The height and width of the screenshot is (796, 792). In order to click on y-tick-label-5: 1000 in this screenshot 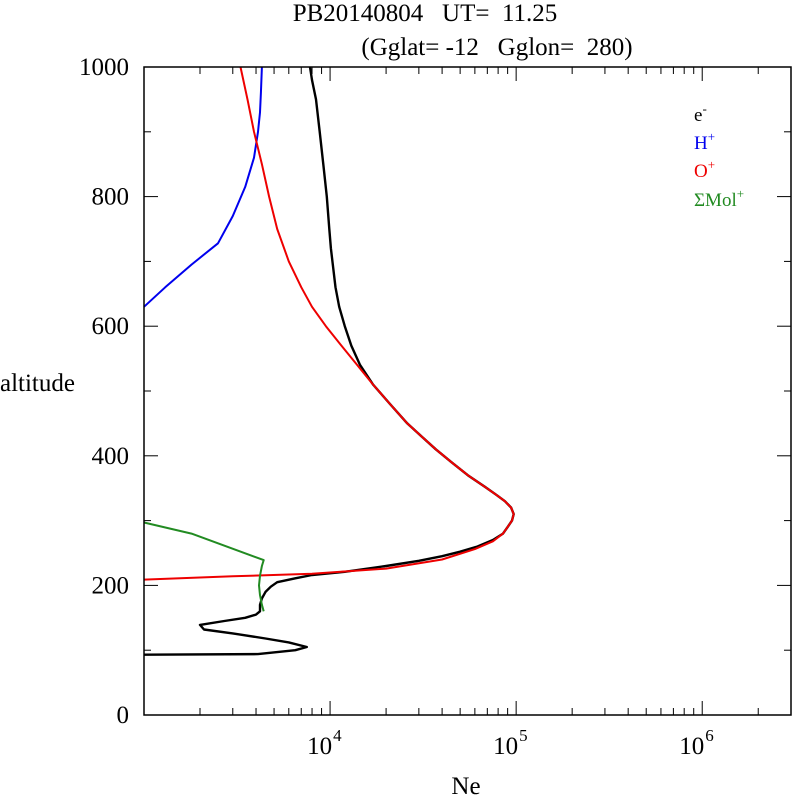, I will do `click(104, 67)`.